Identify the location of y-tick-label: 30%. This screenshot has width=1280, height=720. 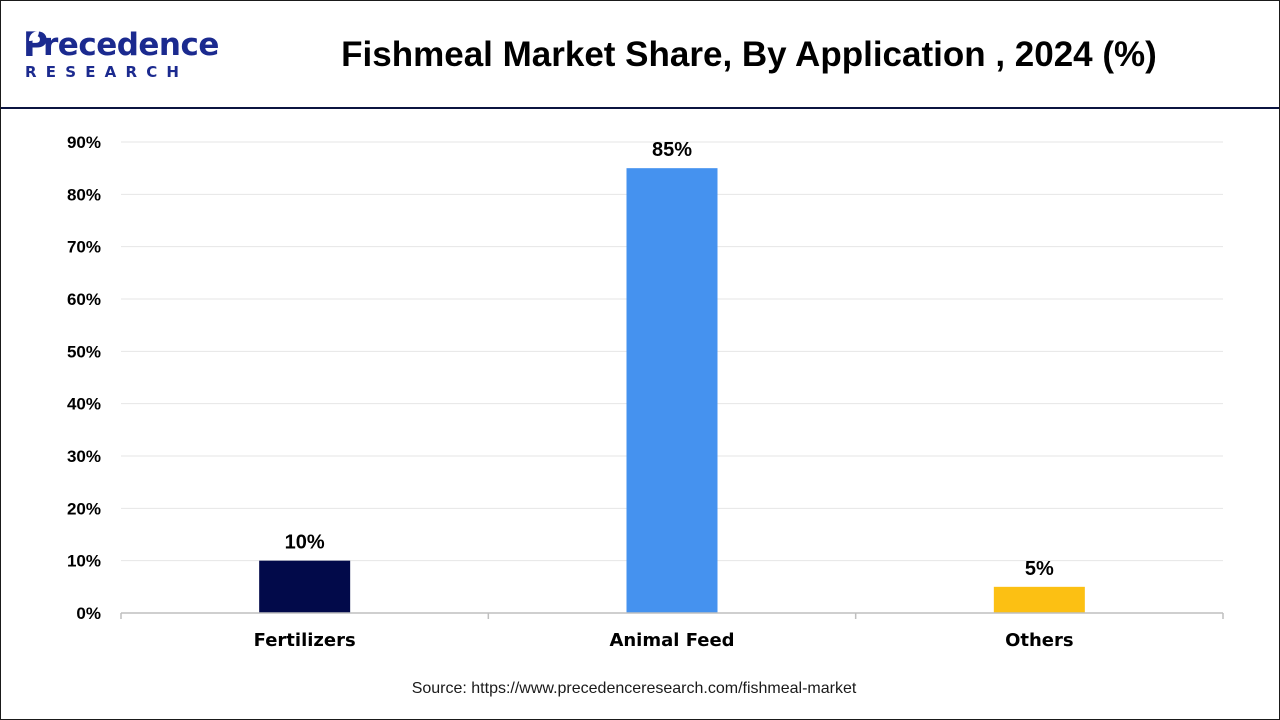
(84, 456).